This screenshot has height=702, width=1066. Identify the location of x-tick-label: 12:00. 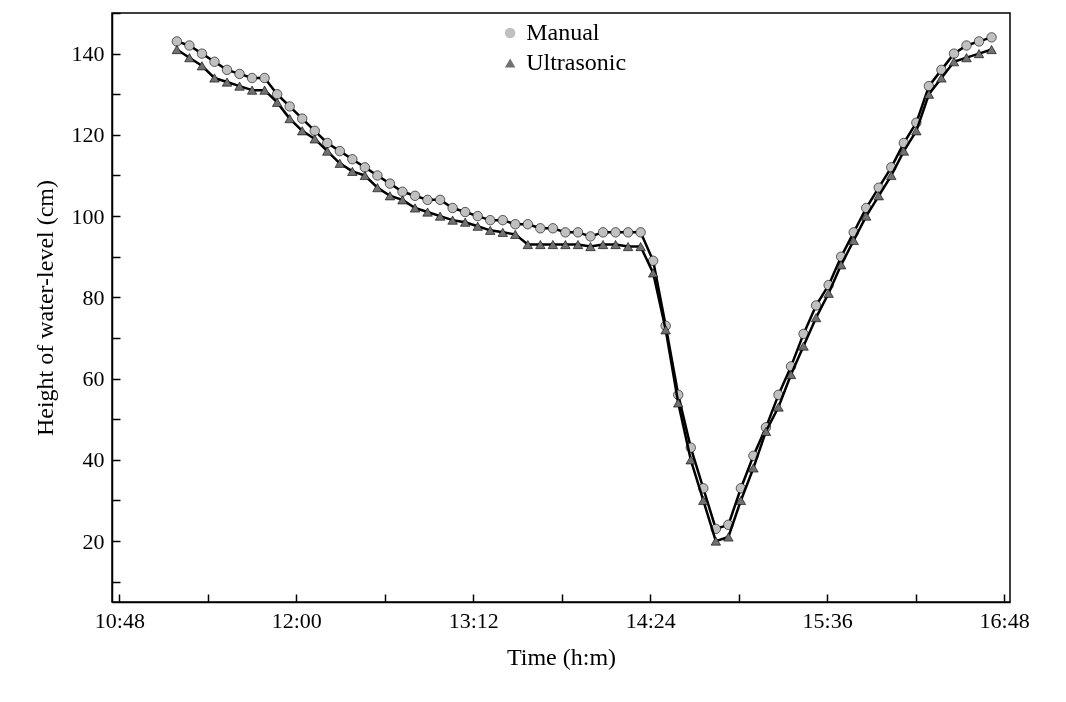
(296, 620).